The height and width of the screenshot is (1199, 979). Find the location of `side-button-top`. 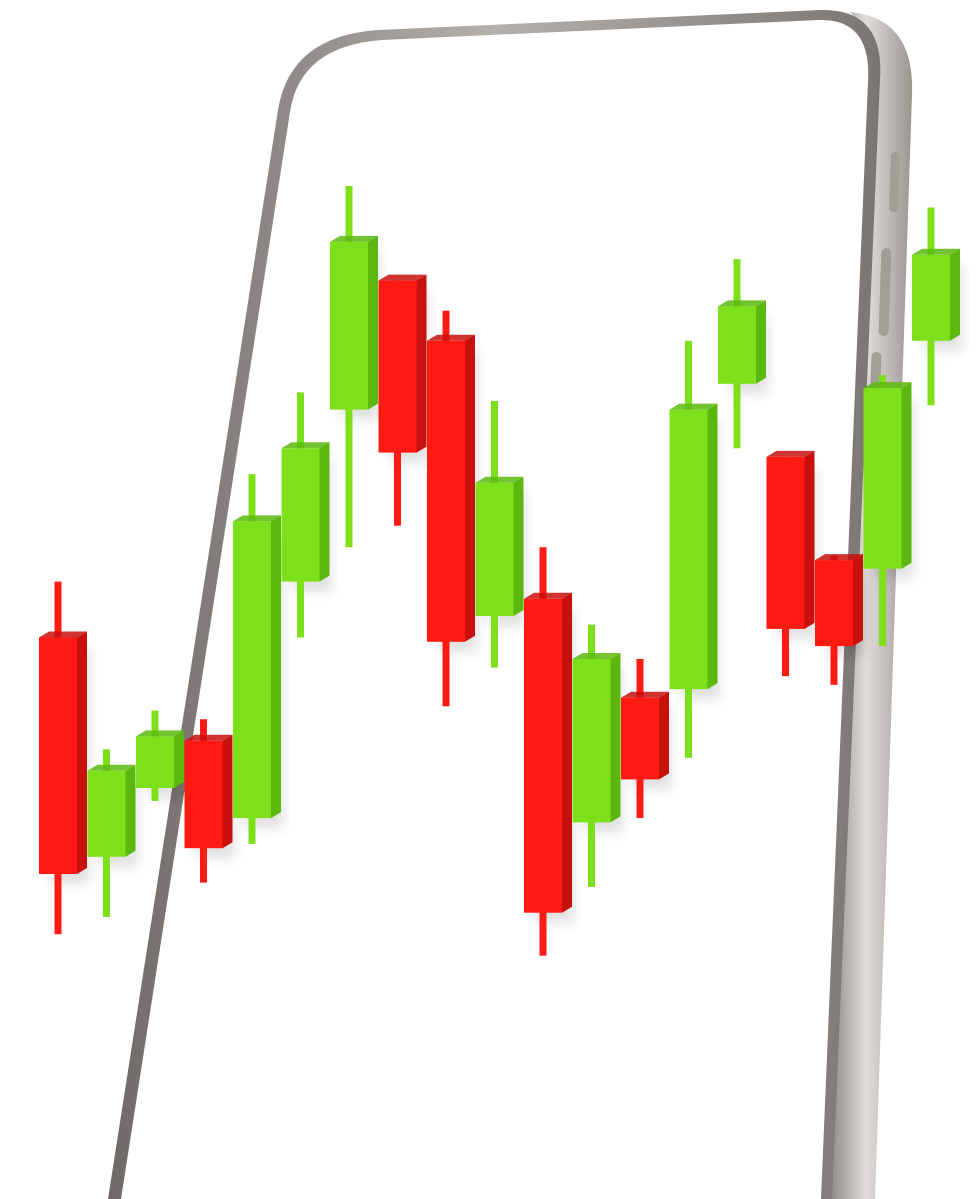

side-button-top is located at coordinates (894, 182).